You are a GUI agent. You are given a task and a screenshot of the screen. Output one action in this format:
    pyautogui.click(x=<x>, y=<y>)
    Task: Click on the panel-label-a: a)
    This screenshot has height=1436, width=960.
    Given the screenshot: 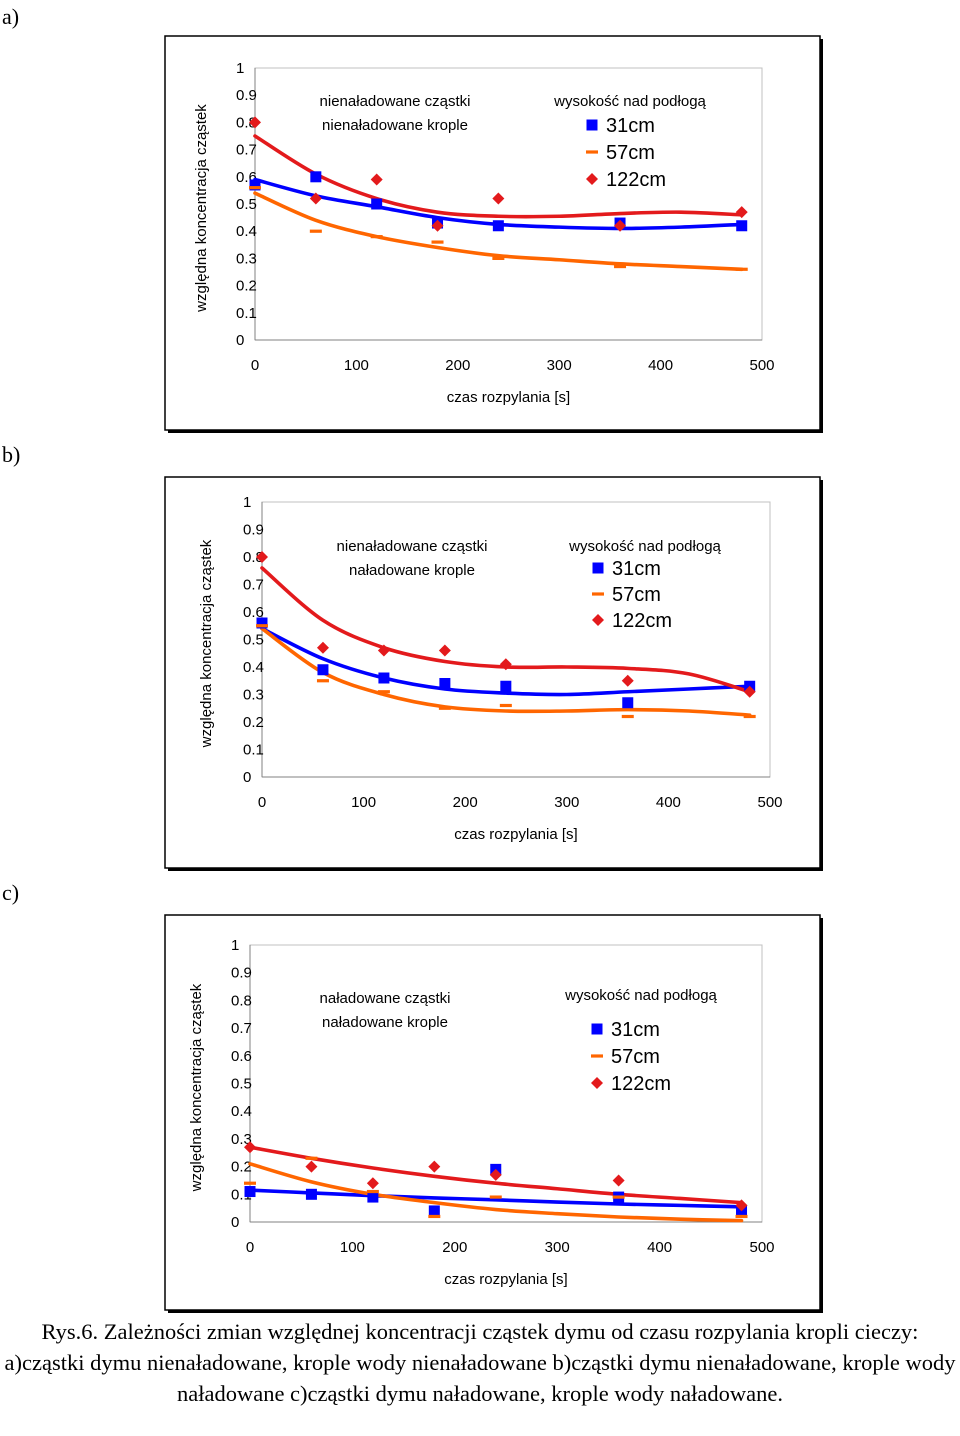 What is the action you would take?
    pyautogui.click(x=11, y=16)
    